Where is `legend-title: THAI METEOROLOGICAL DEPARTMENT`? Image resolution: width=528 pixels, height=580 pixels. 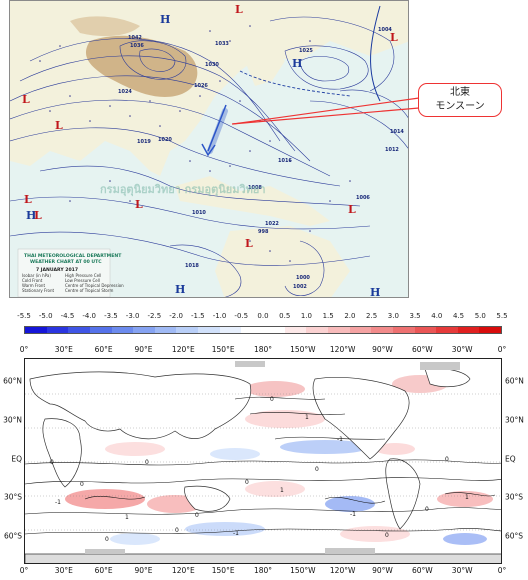
legend-title: THAI METEOROLOGICAL DEPARTMENT is located at coordinates (73, 256).